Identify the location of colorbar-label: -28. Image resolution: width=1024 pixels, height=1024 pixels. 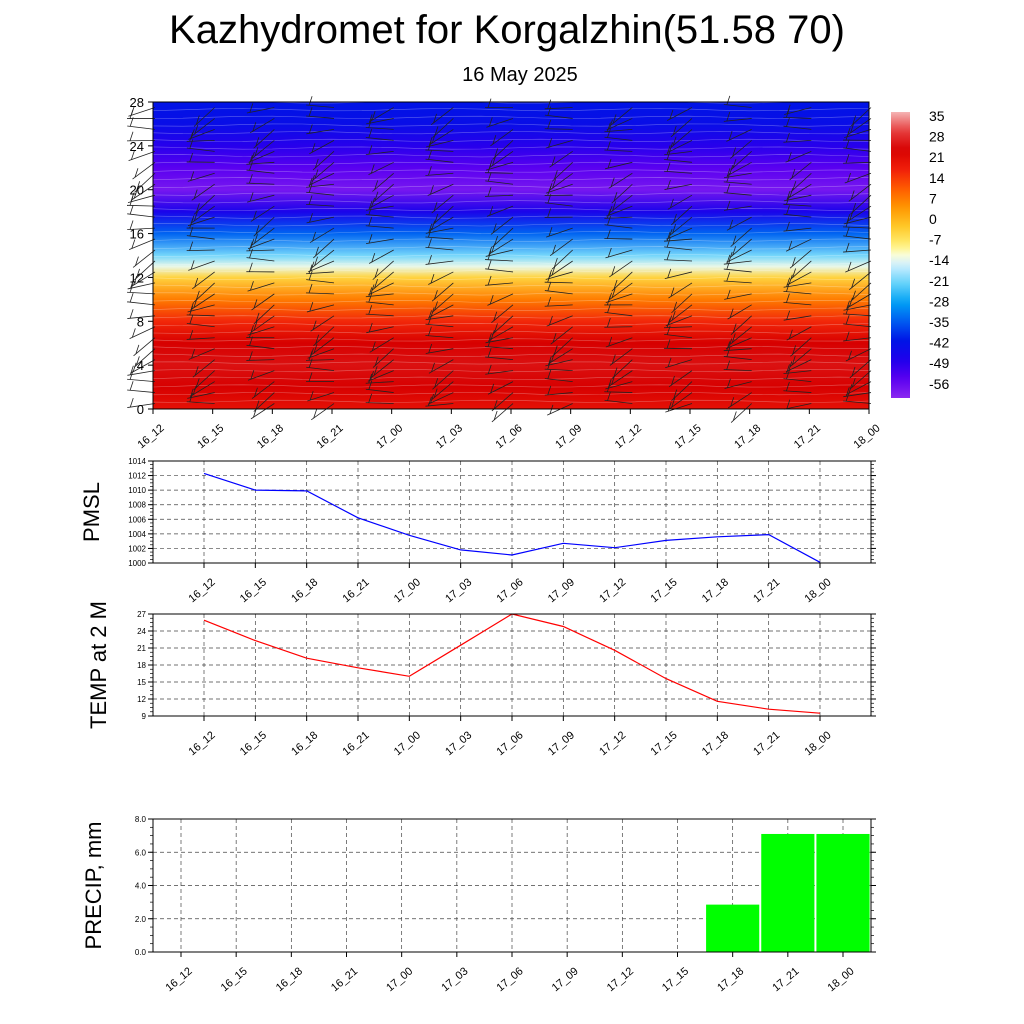
(939, 301).